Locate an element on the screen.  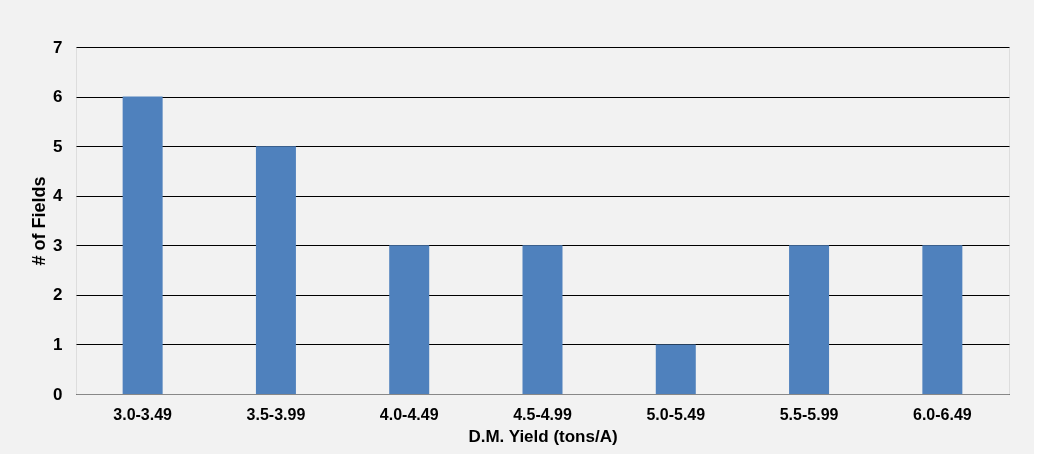
x-tick-label: 5.5-5.99 is located at coordinates (809, 414).